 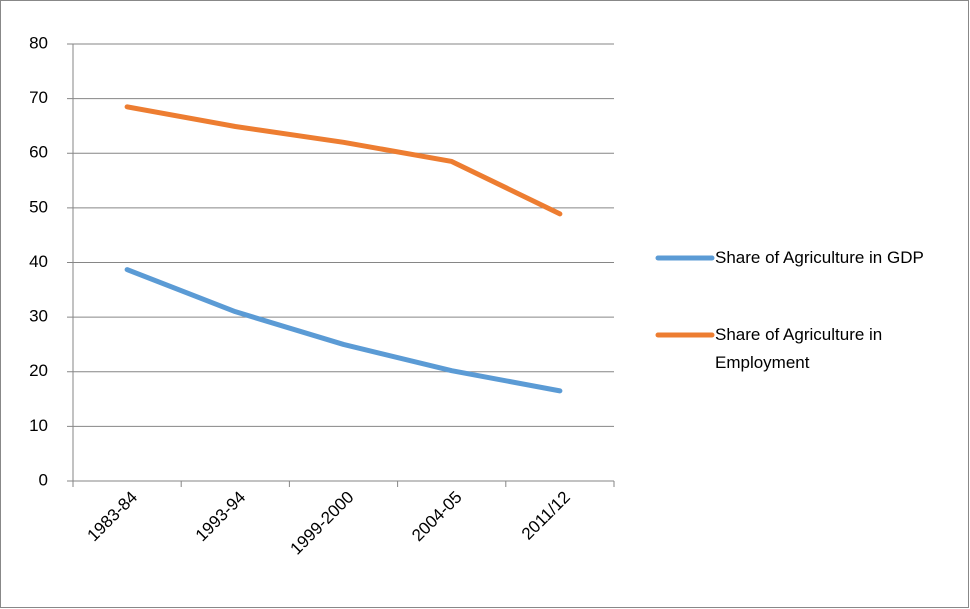 What do you see at coordinates (799, 348) in the screenshot?
I see `legend-label: Share of Agriculture in Employment` at bounding box center [799, 348].